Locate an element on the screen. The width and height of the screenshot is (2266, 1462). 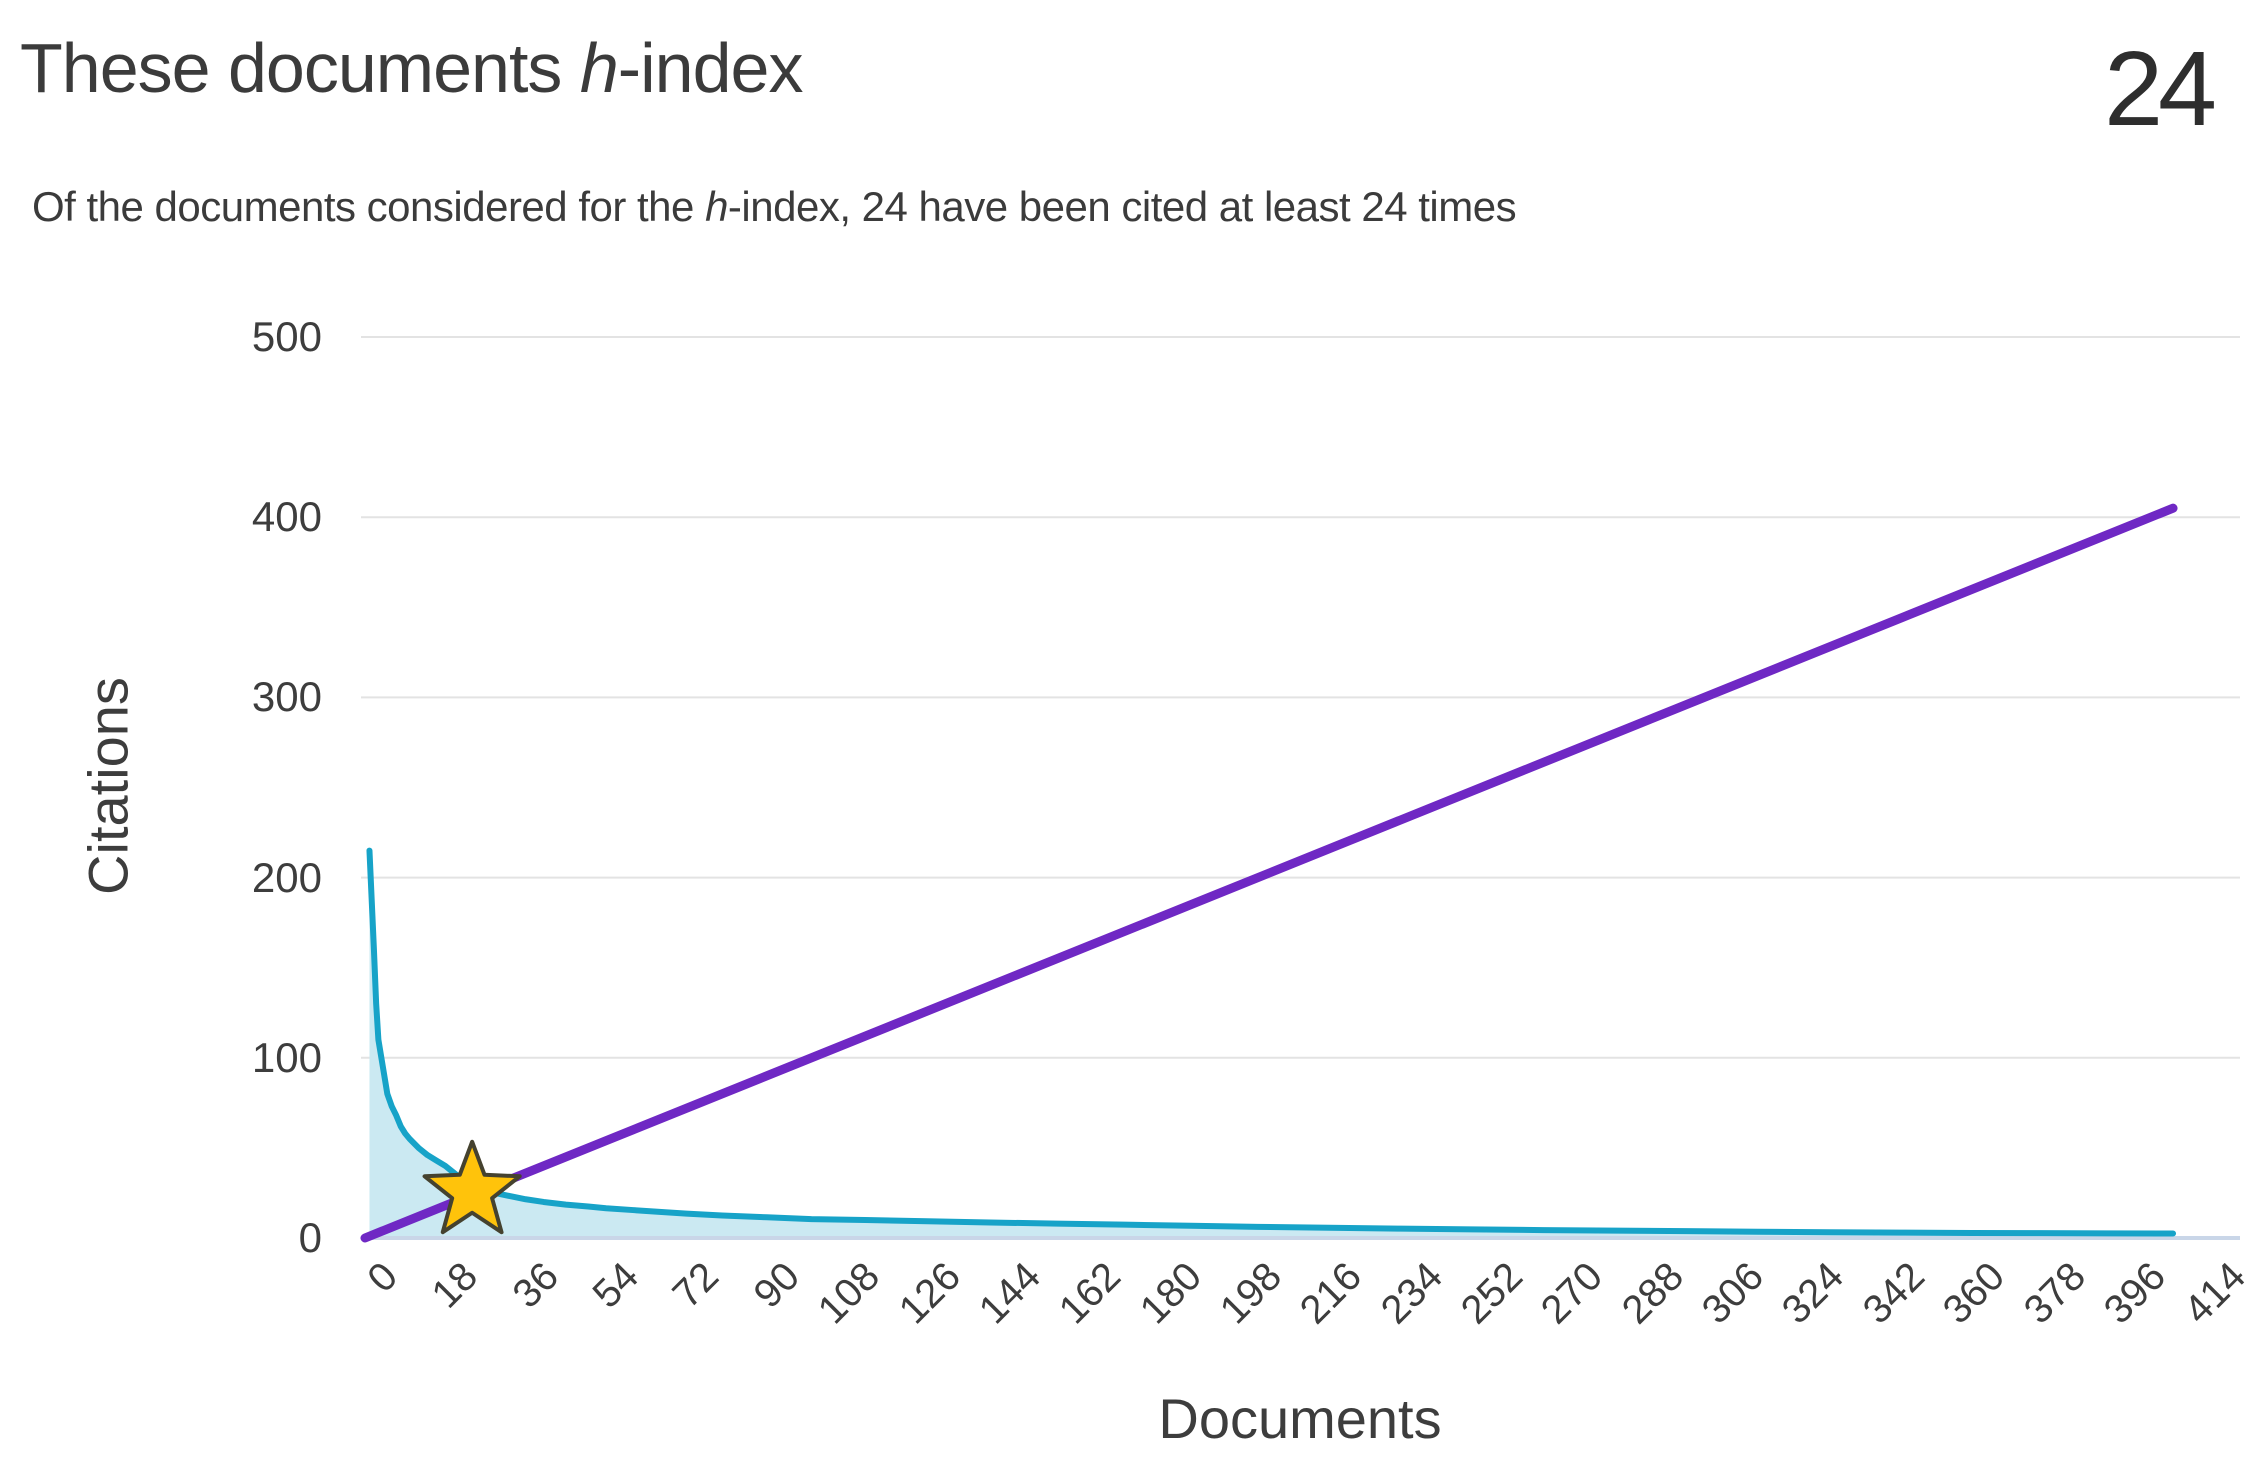
y-tick-label-100: 100 is located at coordinates (286, 1057).